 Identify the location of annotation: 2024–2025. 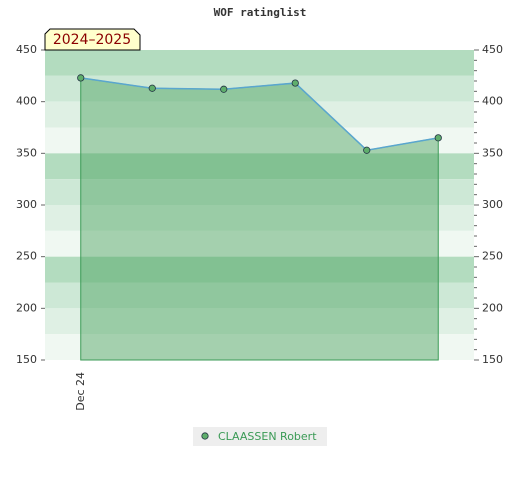
(92, 40).